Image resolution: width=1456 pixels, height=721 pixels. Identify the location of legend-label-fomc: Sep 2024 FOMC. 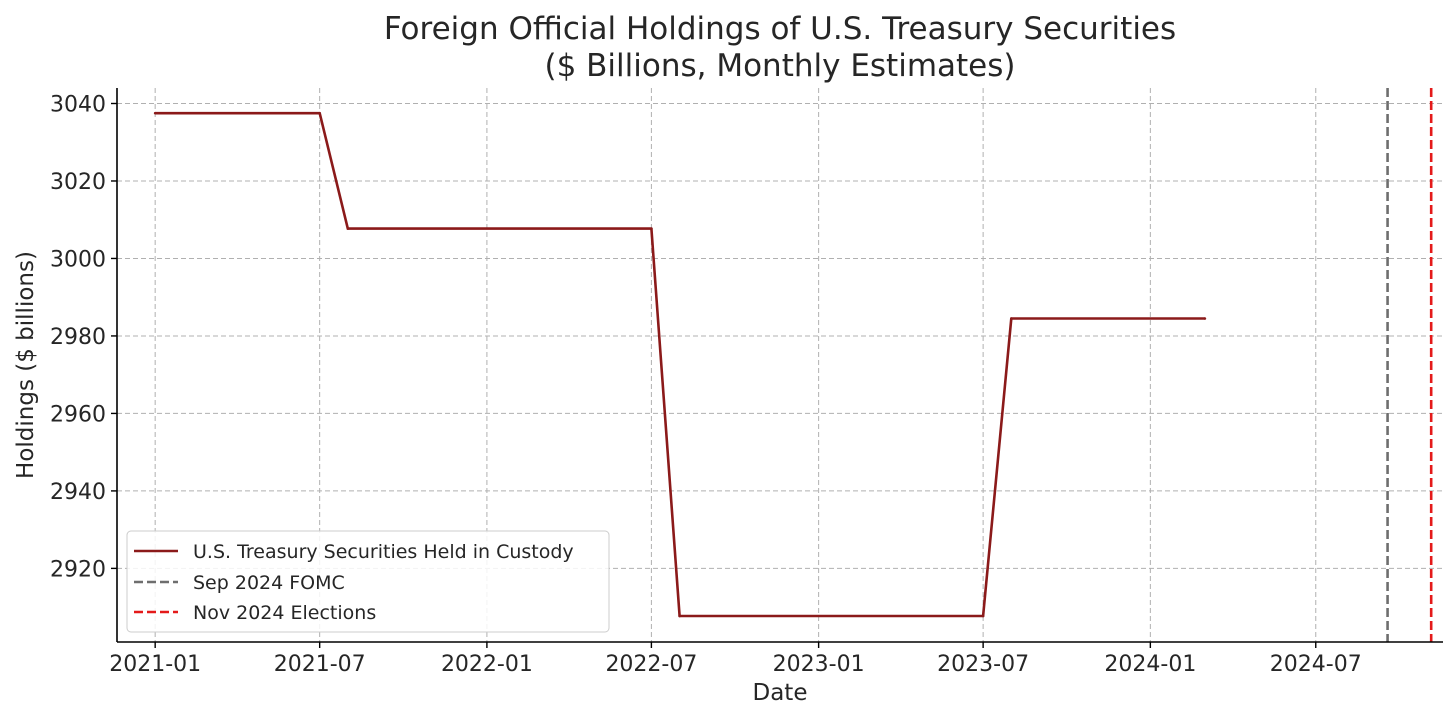
(269, 583).